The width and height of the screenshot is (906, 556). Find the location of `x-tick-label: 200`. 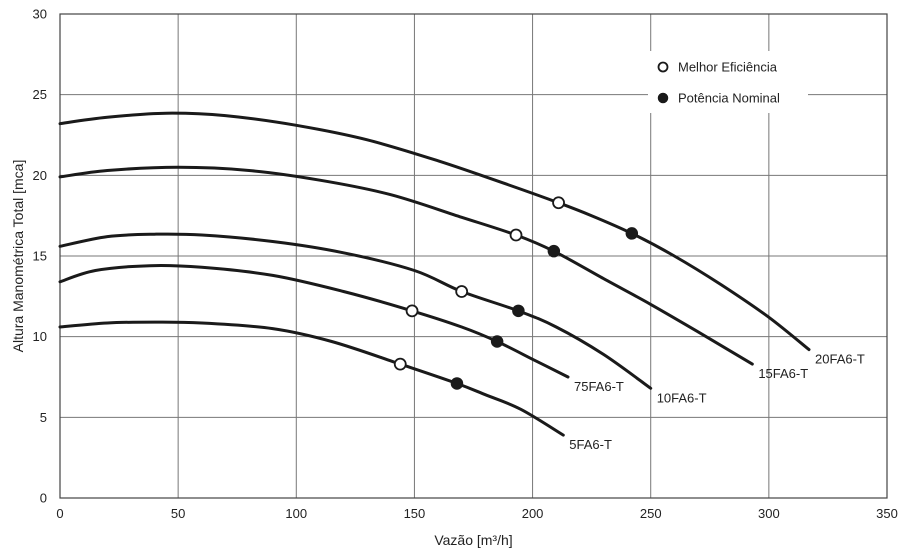

x-tick-label: 200 is located at coordinates (533, 513).